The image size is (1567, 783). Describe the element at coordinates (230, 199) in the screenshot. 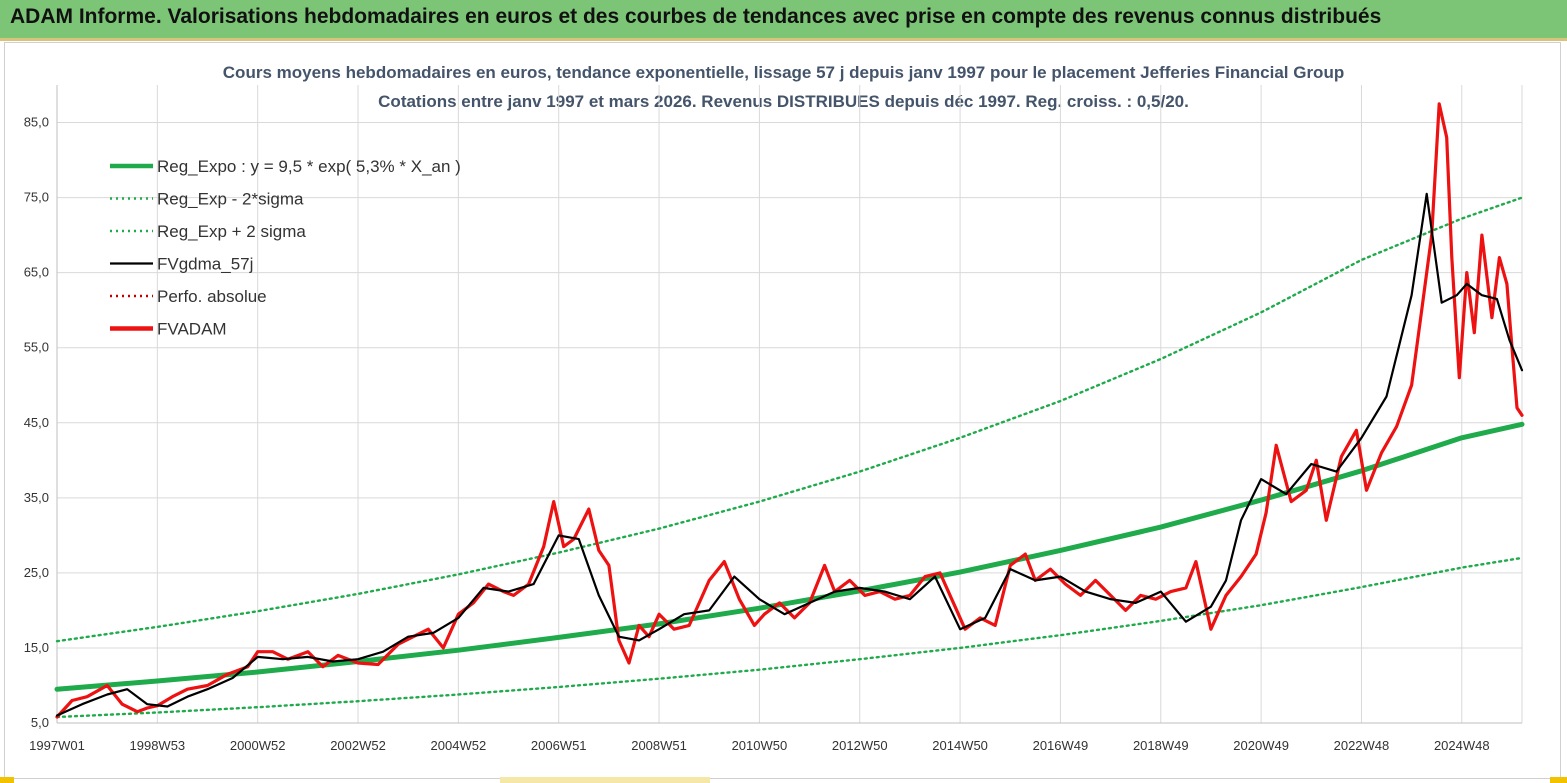

I see `legend-label: Reg_Exp - 2*sigma` at that location.